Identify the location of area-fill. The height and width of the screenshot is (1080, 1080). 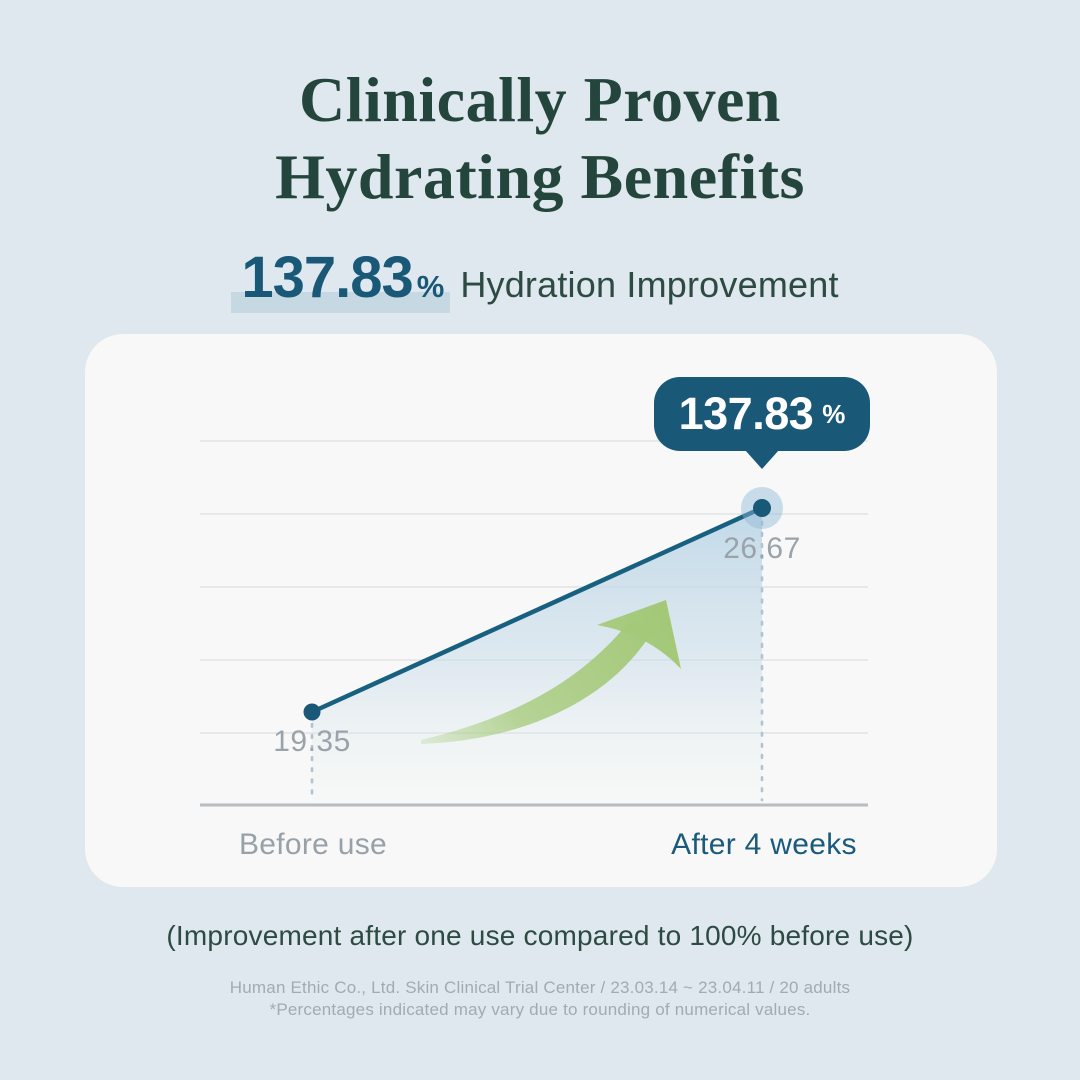
(537, 655).